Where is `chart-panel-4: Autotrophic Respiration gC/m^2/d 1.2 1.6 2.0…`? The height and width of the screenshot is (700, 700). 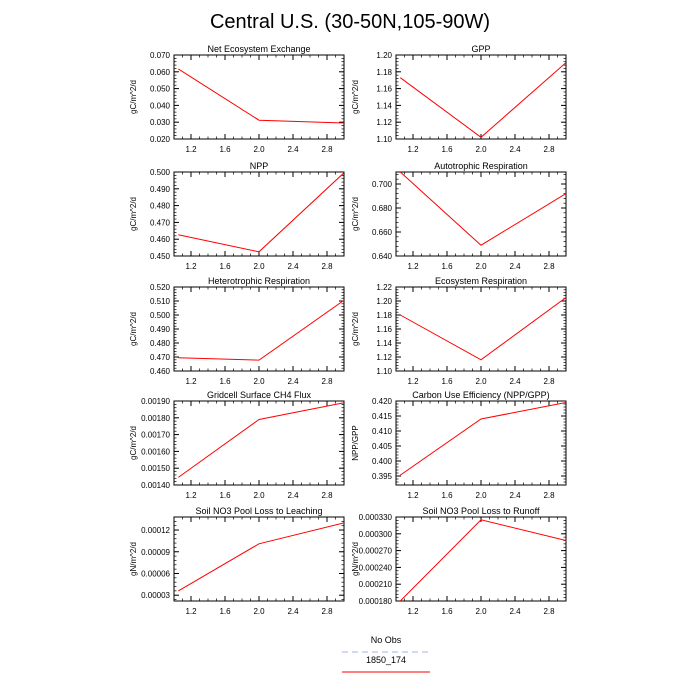 chart-panel-4: Autotrophic Respiration gC/m^2/d 1.2 1.6 2.0… is located at coordinates (459, 216).